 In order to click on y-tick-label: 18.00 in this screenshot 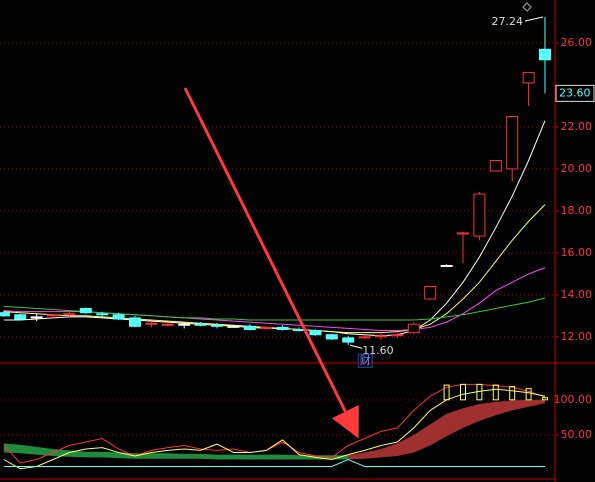, I will do `click(577, 210)`.